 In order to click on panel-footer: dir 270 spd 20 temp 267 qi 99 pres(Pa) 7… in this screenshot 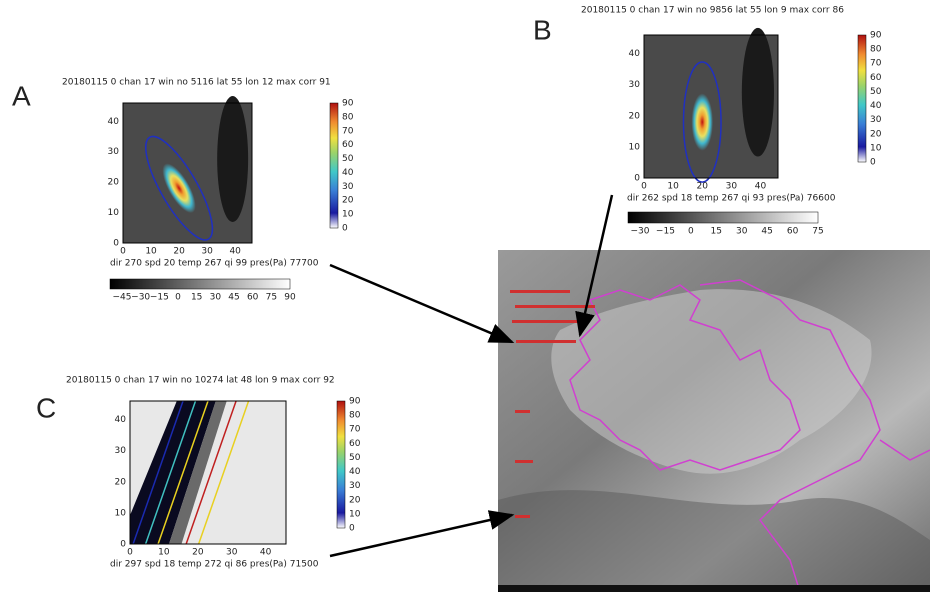, I will do `click(214, 264)`.